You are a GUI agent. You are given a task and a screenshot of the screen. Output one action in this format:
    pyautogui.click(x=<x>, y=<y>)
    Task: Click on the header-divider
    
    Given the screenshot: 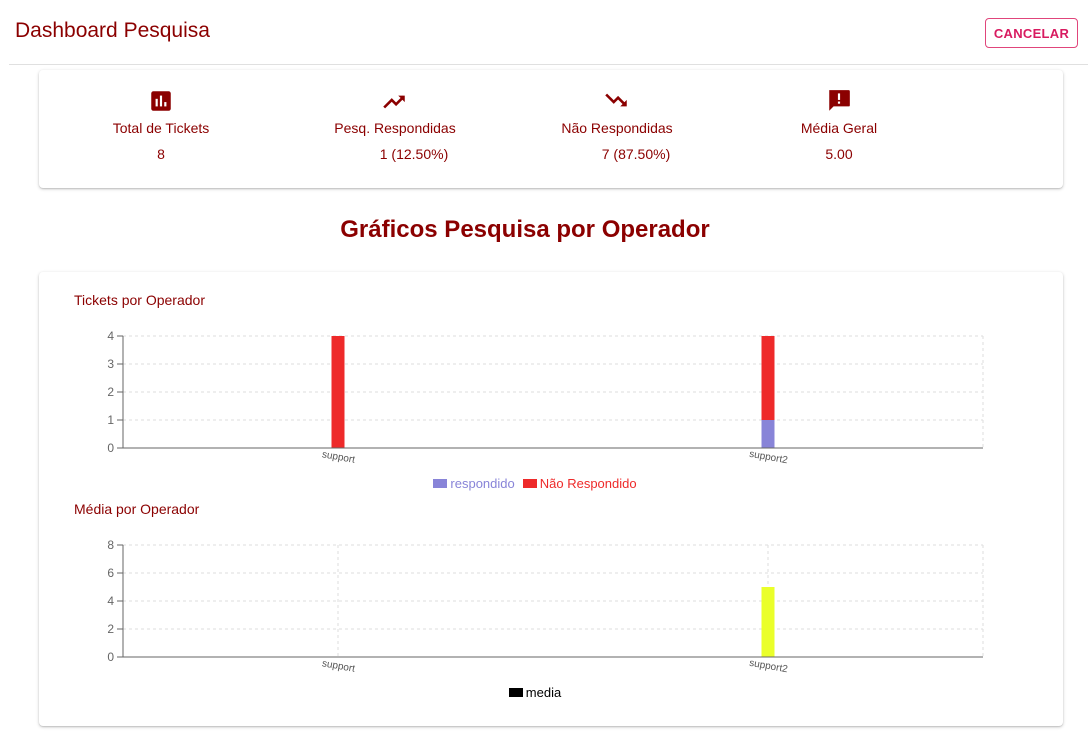 What is the action you would take?
    pyautogui.click(x=548, y=64)
    